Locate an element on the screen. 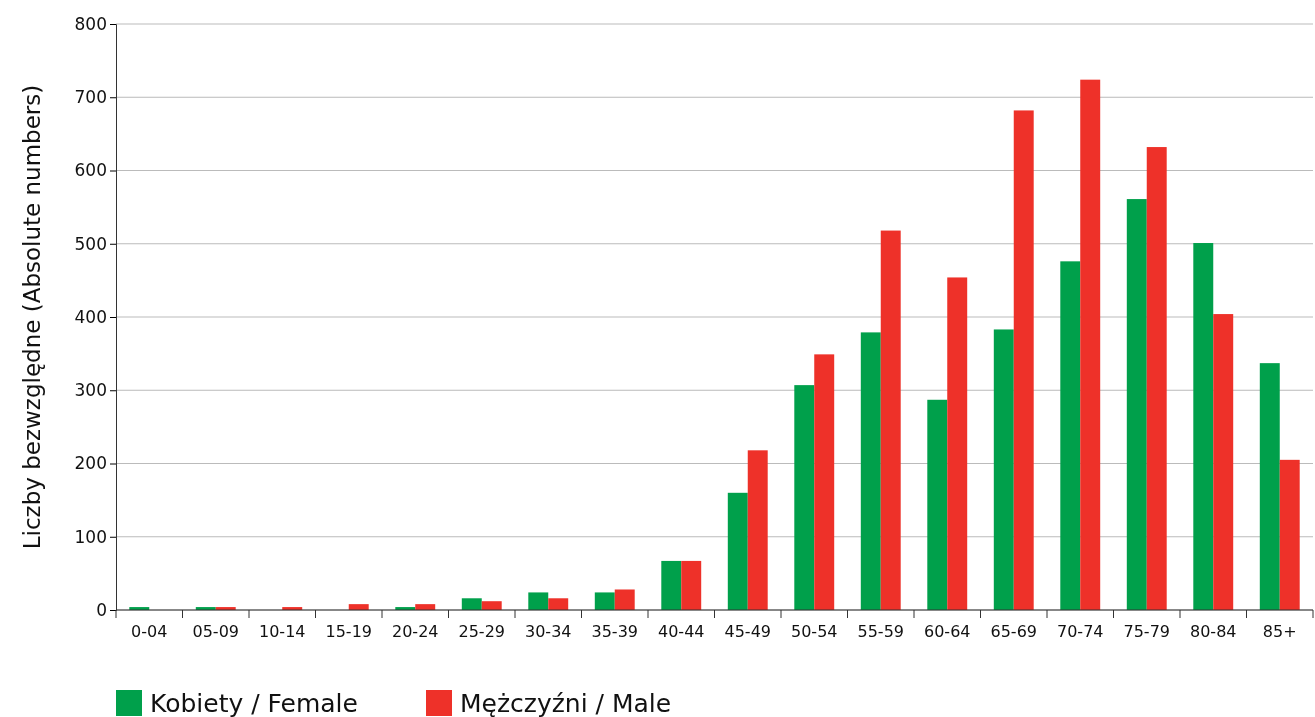 The width and height of the screenshot is (1315, 717). y-tick-label: 300 is located at coordinates (90, 390).